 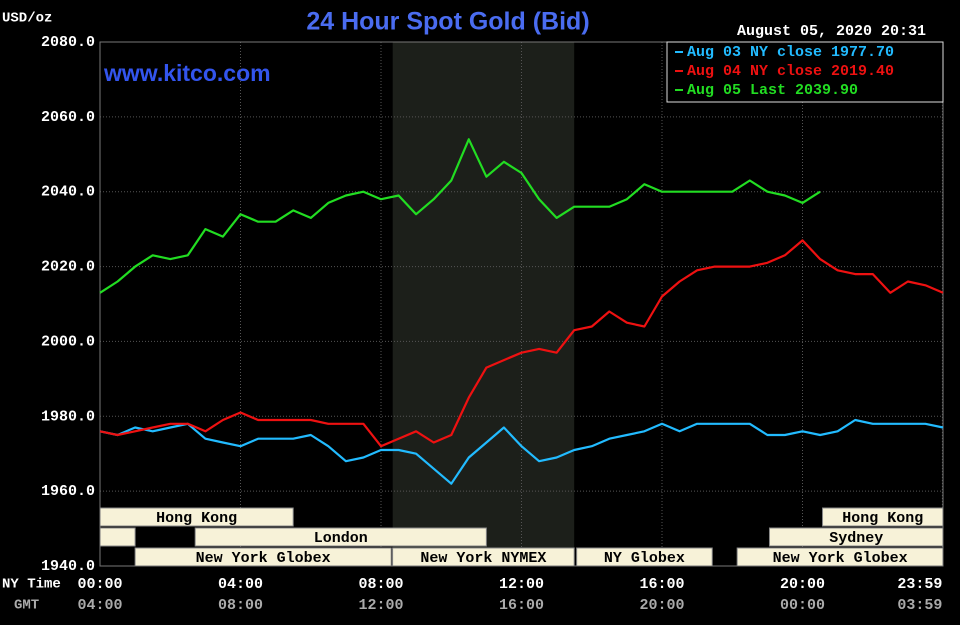 I want to click on x2-tick-label: 00:00, so click(x=802, y=605).